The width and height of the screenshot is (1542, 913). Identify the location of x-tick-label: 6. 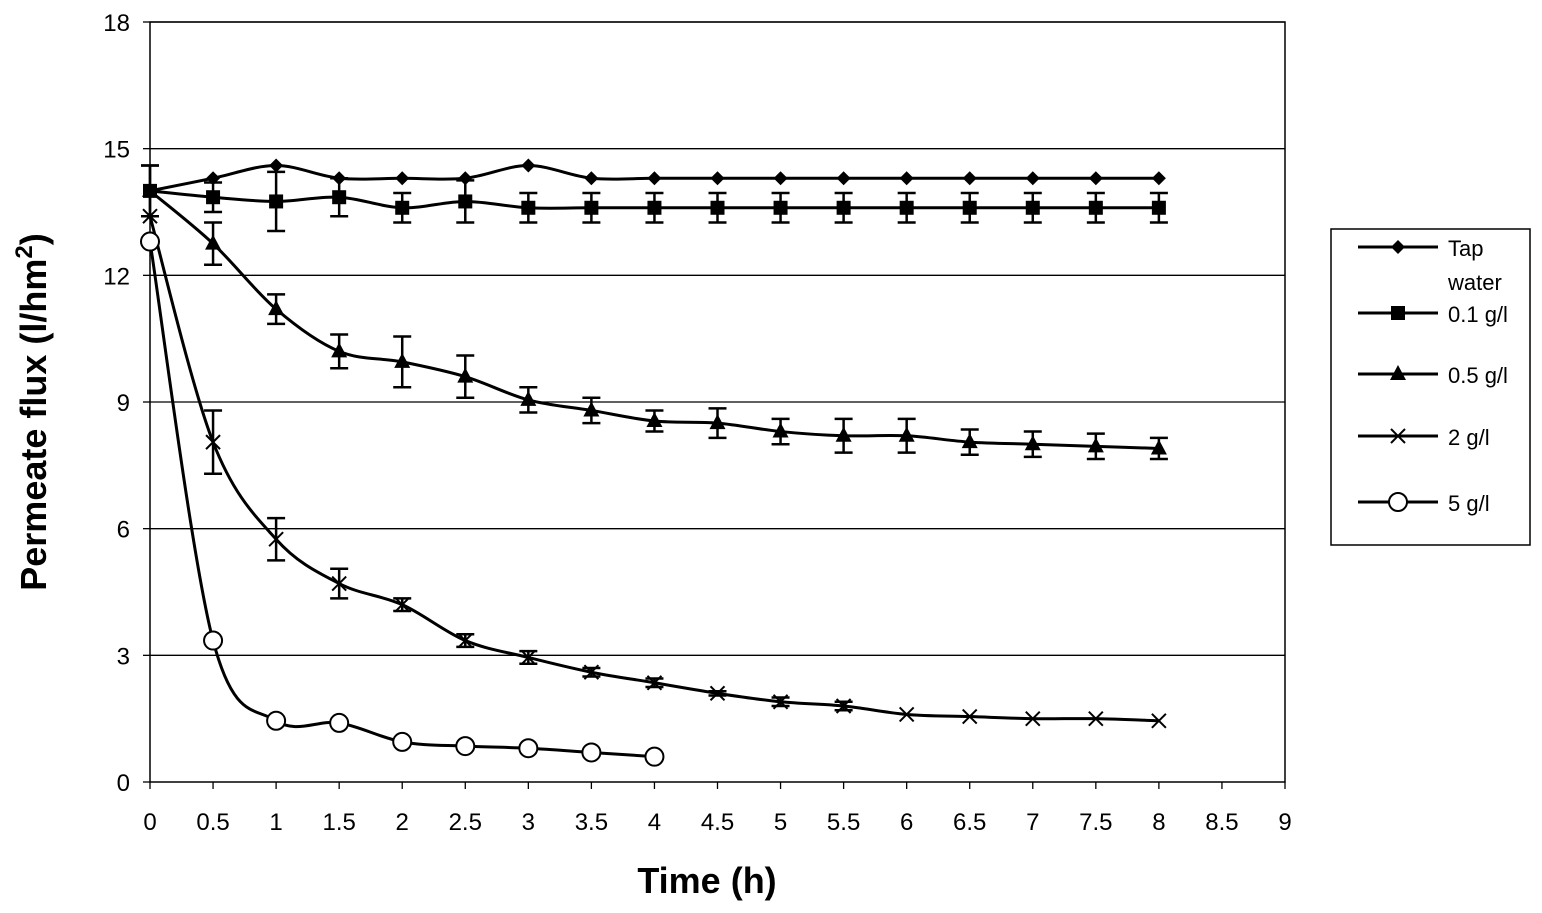
(906, 822).